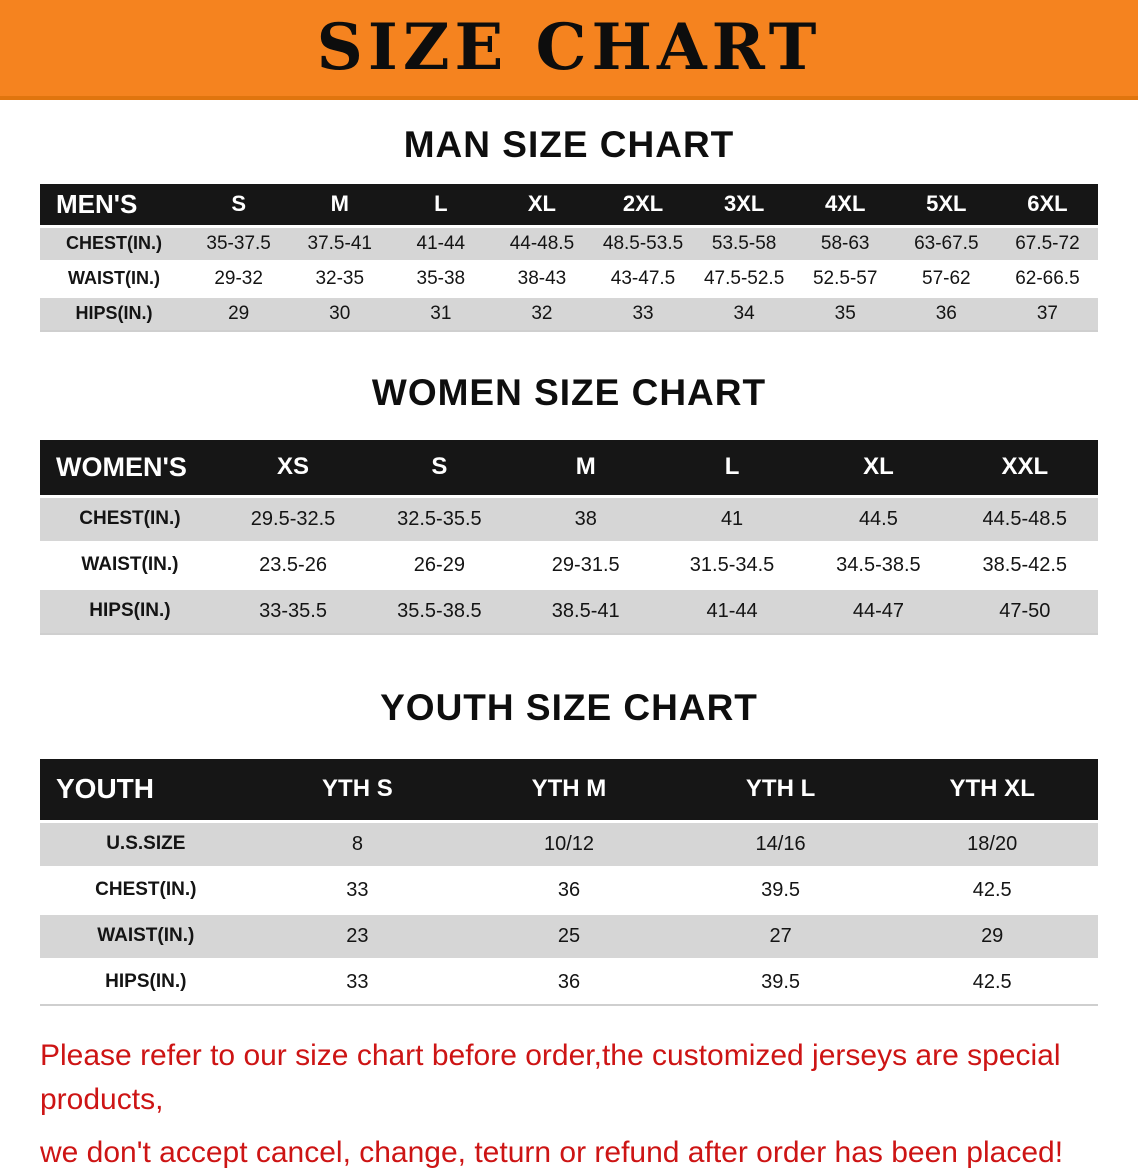  What do you see at coordinates (744, 243) in the screenshot?
I see `measurement-value-cell: 53.5-58` at bounding box center [744, 243].